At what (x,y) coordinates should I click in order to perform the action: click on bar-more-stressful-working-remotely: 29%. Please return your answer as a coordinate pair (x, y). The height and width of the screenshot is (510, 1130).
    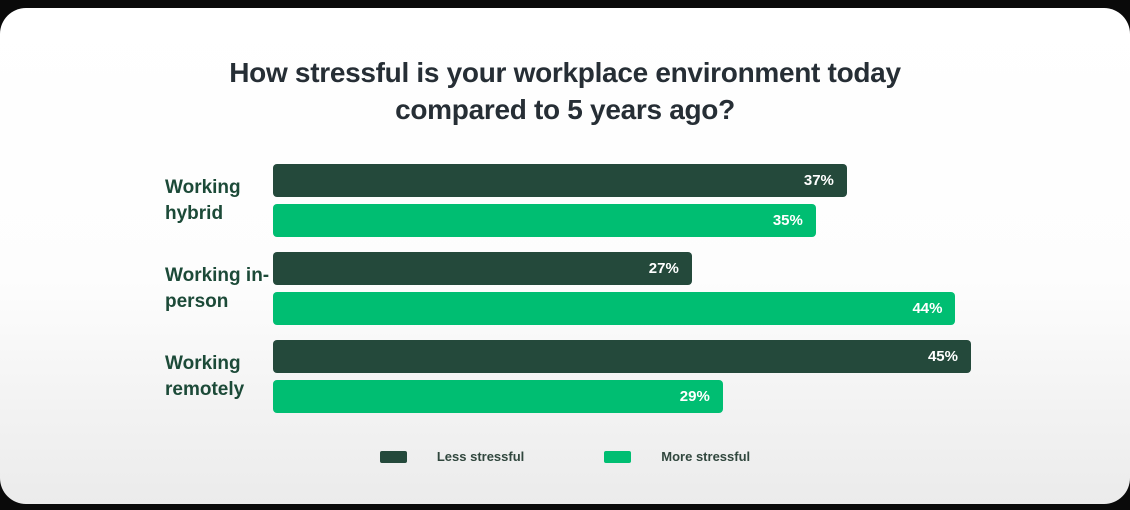
    Looking at the image, I should click on (498, 396).